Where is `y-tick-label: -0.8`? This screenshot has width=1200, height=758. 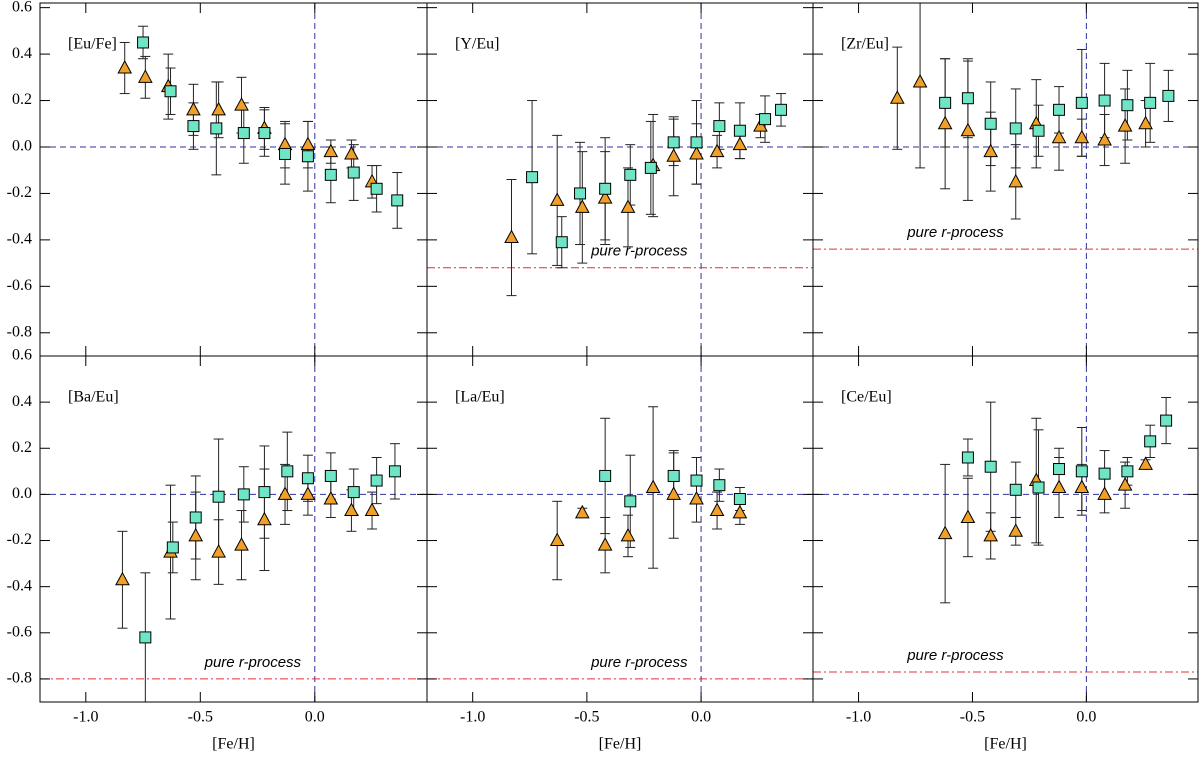 y-tick-label: -0.8 is located at coordinates (19, 678).